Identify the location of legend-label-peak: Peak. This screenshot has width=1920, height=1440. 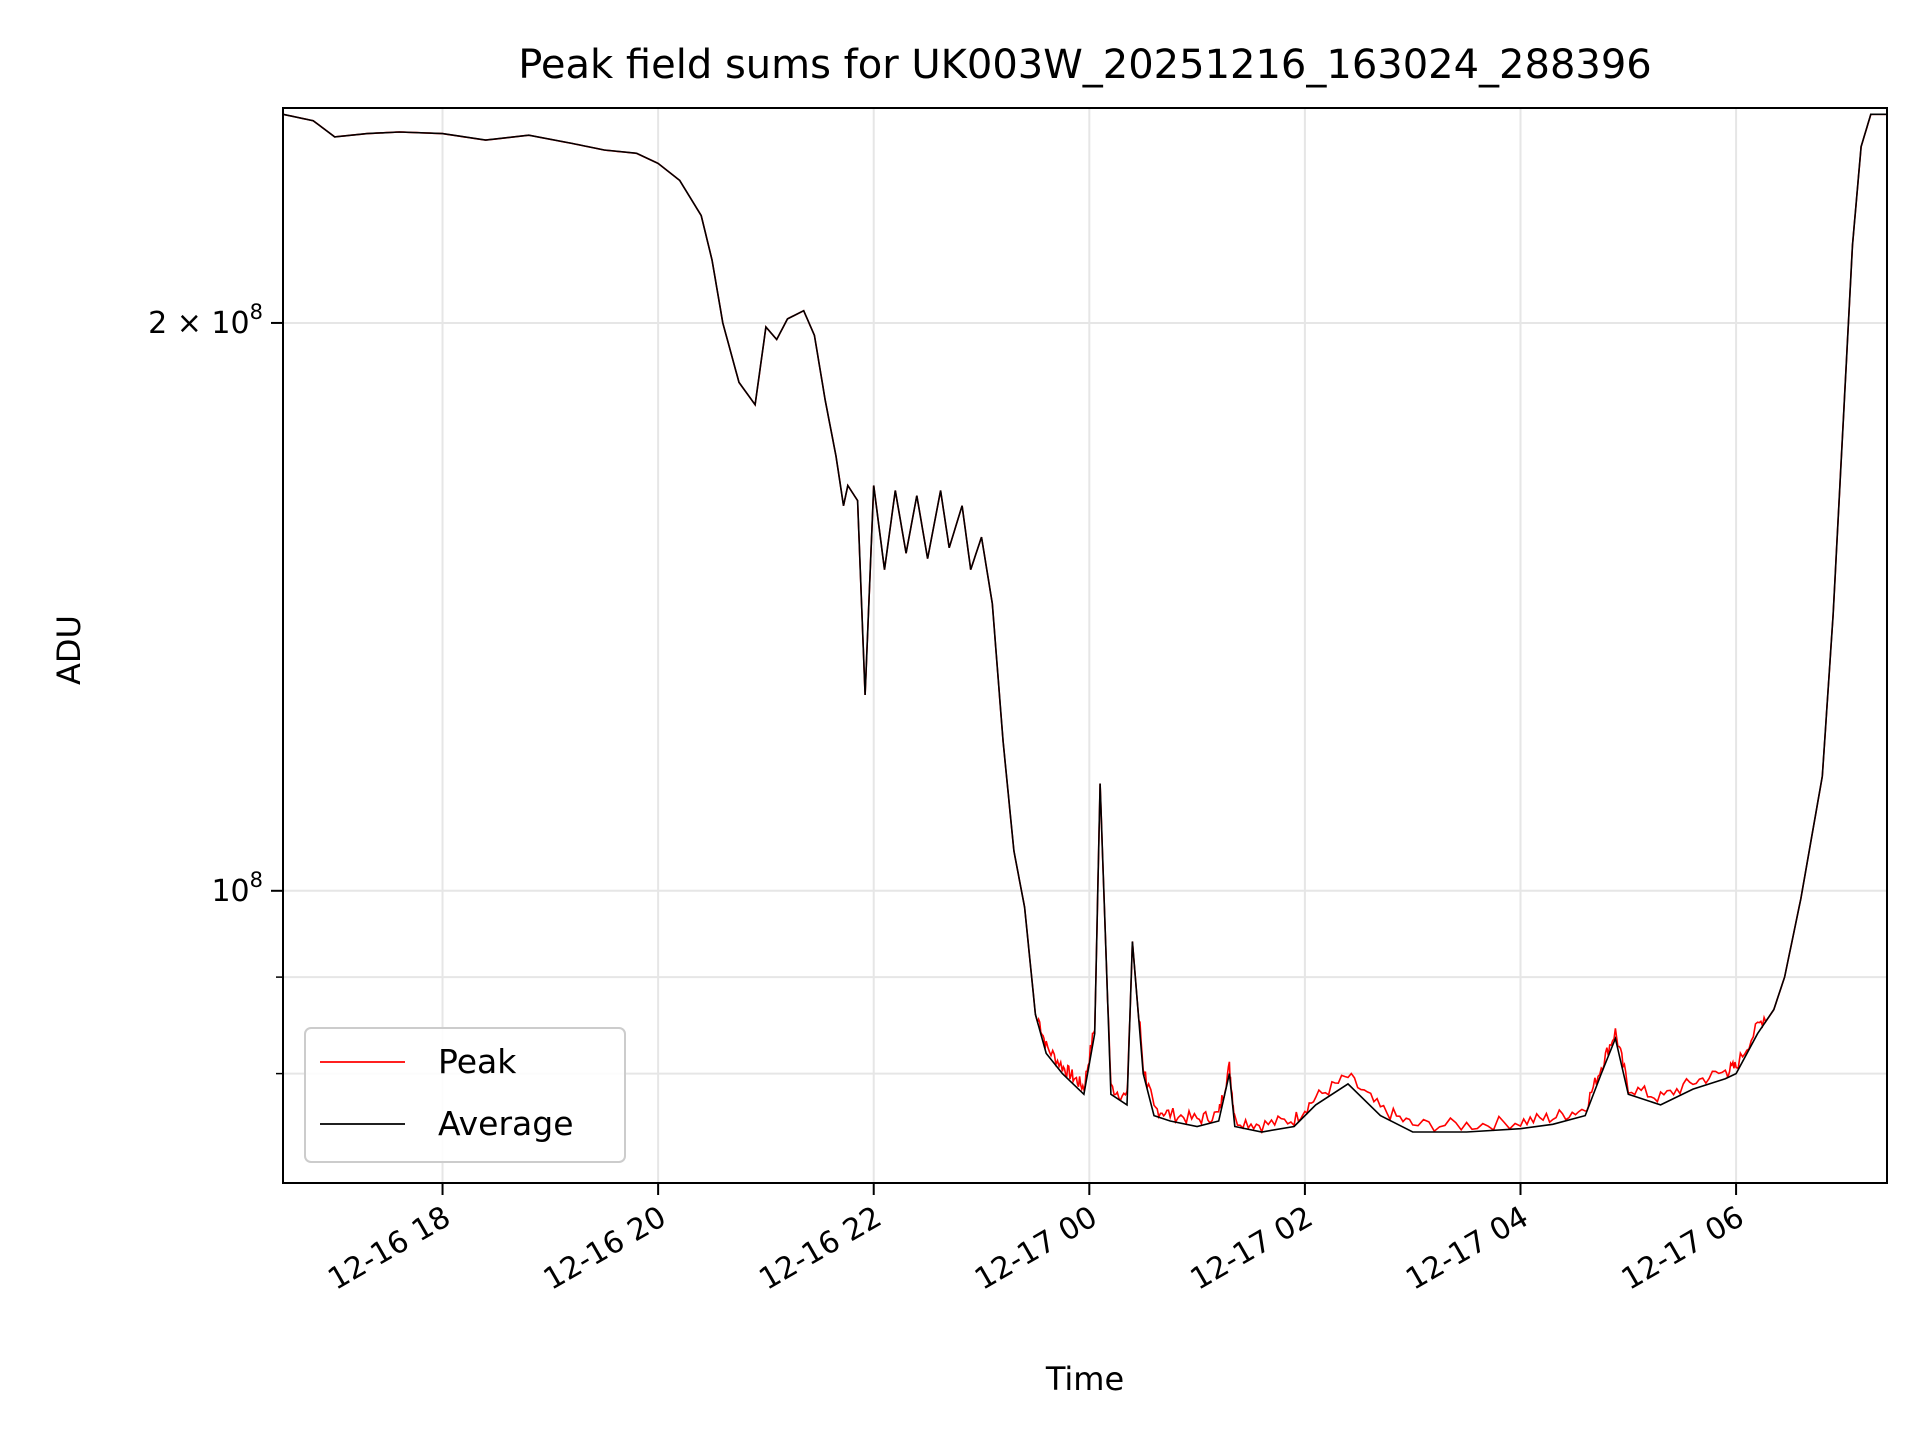
(477, 1061).